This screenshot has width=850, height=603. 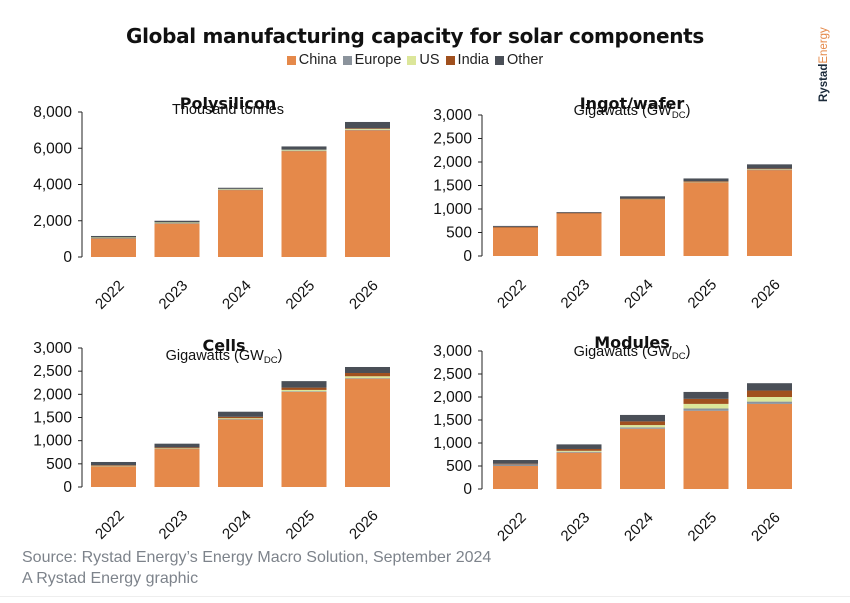 What do you see at coordinates (317, 60) in the screenshot?
I see `legend-label: China` at bounding box center [317, 60].